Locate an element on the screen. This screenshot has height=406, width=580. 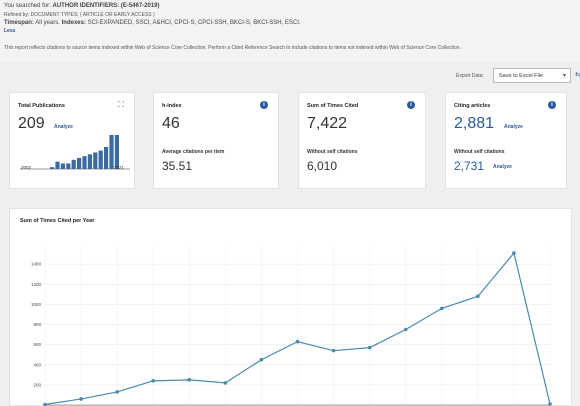
chart-title: Sum of Times Cited per Year is located at coordinates (57, 221).